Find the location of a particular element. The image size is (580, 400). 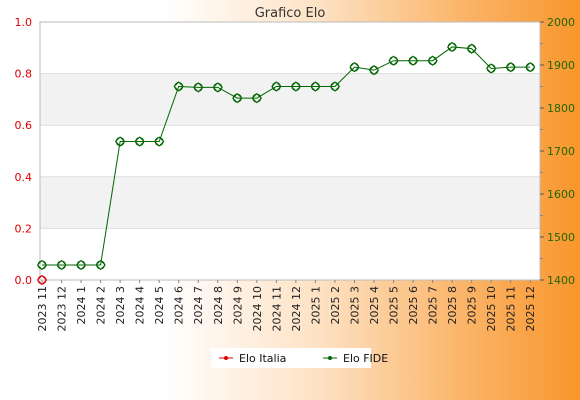

y-left-tick-label: 0.0 is located at coordinates (24, 280).